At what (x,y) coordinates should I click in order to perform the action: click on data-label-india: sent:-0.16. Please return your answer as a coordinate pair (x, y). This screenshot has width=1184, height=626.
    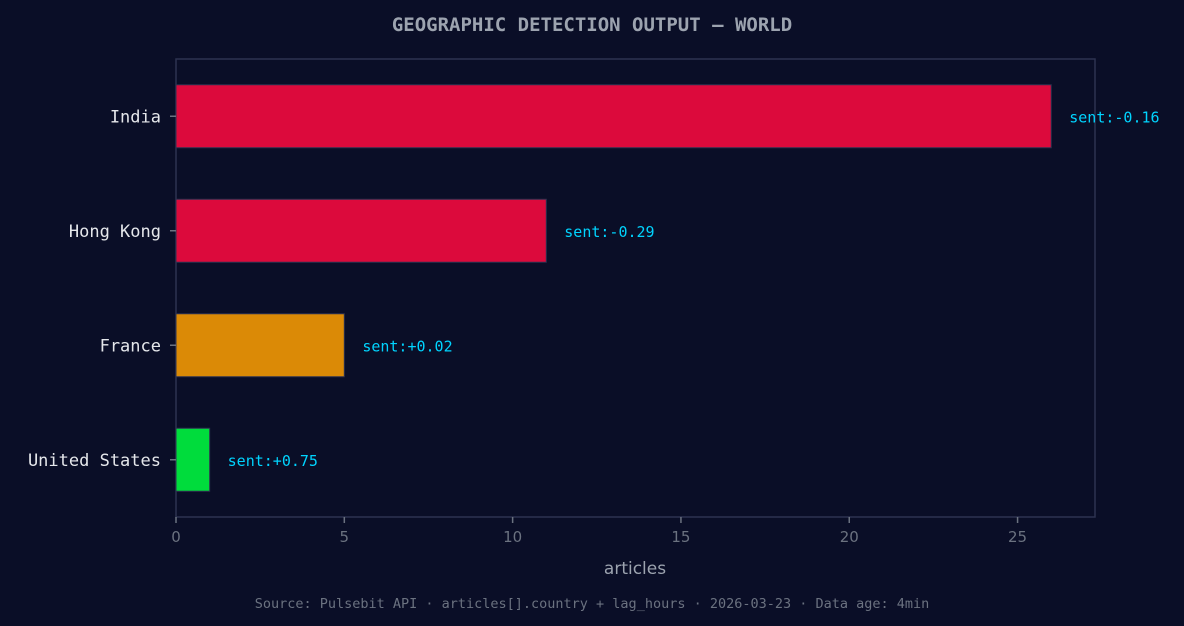
    Looking at the image, I should click on (1114, 117).